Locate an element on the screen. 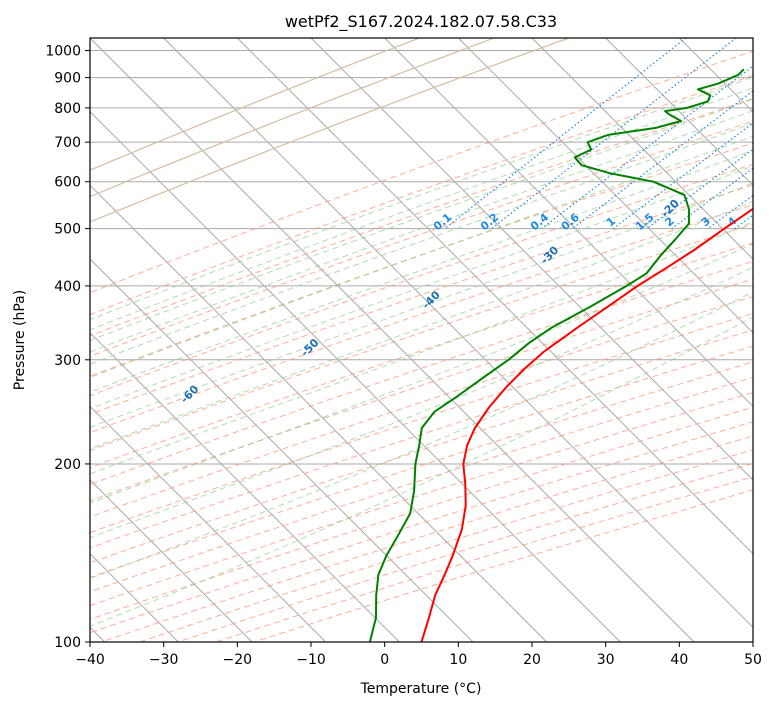 The image size is (775, 708). isotherm-label: -40 is located at coordinates (431, 299).